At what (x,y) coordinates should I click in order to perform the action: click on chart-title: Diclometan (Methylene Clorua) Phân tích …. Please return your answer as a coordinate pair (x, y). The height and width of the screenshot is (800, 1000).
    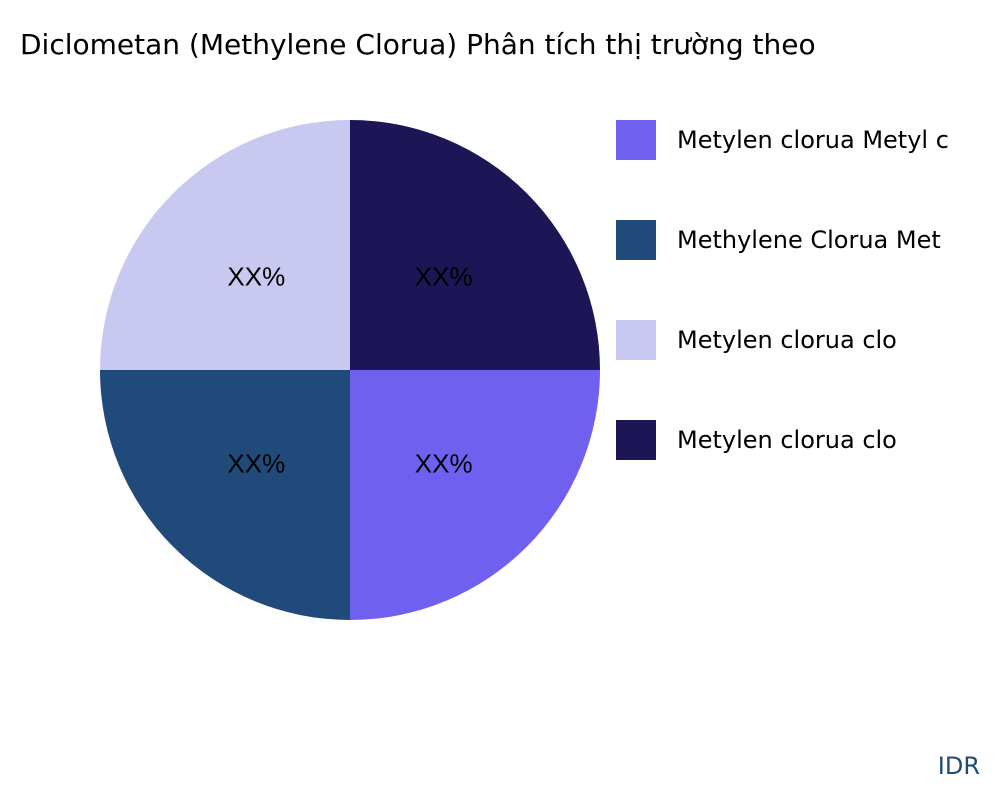
    Looking at the image, I should click on (418, 44).